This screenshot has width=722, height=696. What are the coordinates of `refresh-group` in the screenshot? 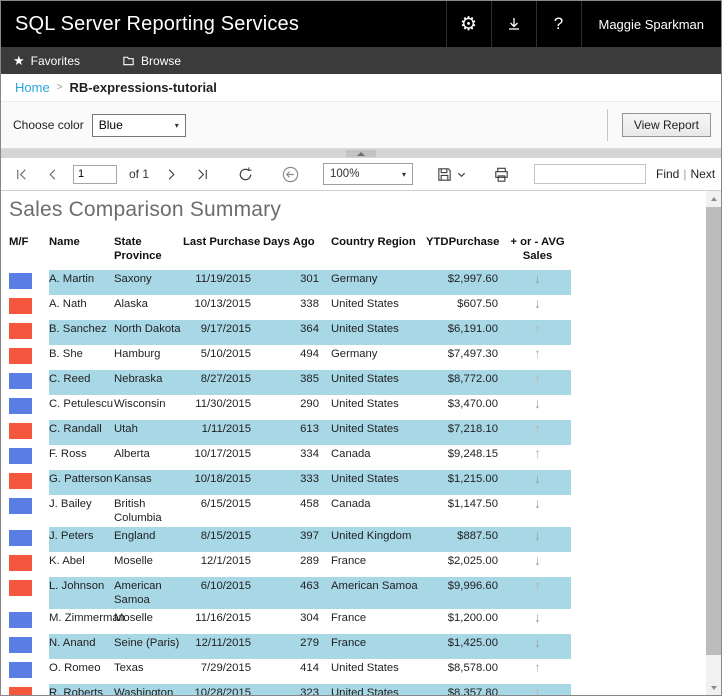 It's located at (245, 174).